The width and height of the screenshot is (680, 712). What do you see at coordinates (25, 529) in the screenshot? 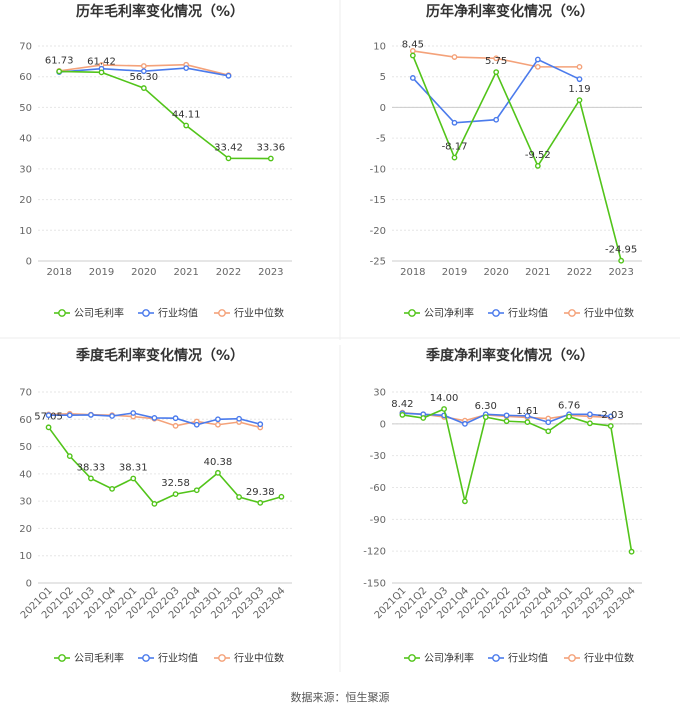
I see `y-tick-label: 20` at bounding box center [25, 529].